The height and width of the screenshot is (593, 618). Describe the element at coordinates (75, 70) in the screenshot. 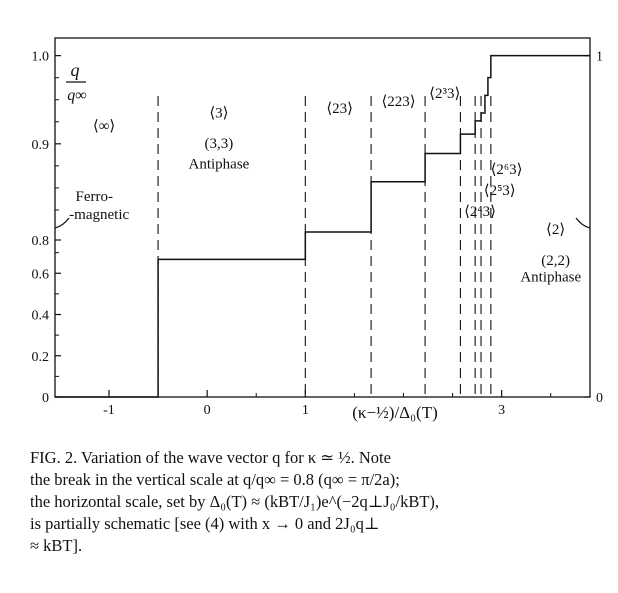

I see `y-label-numerator: q` at that location.